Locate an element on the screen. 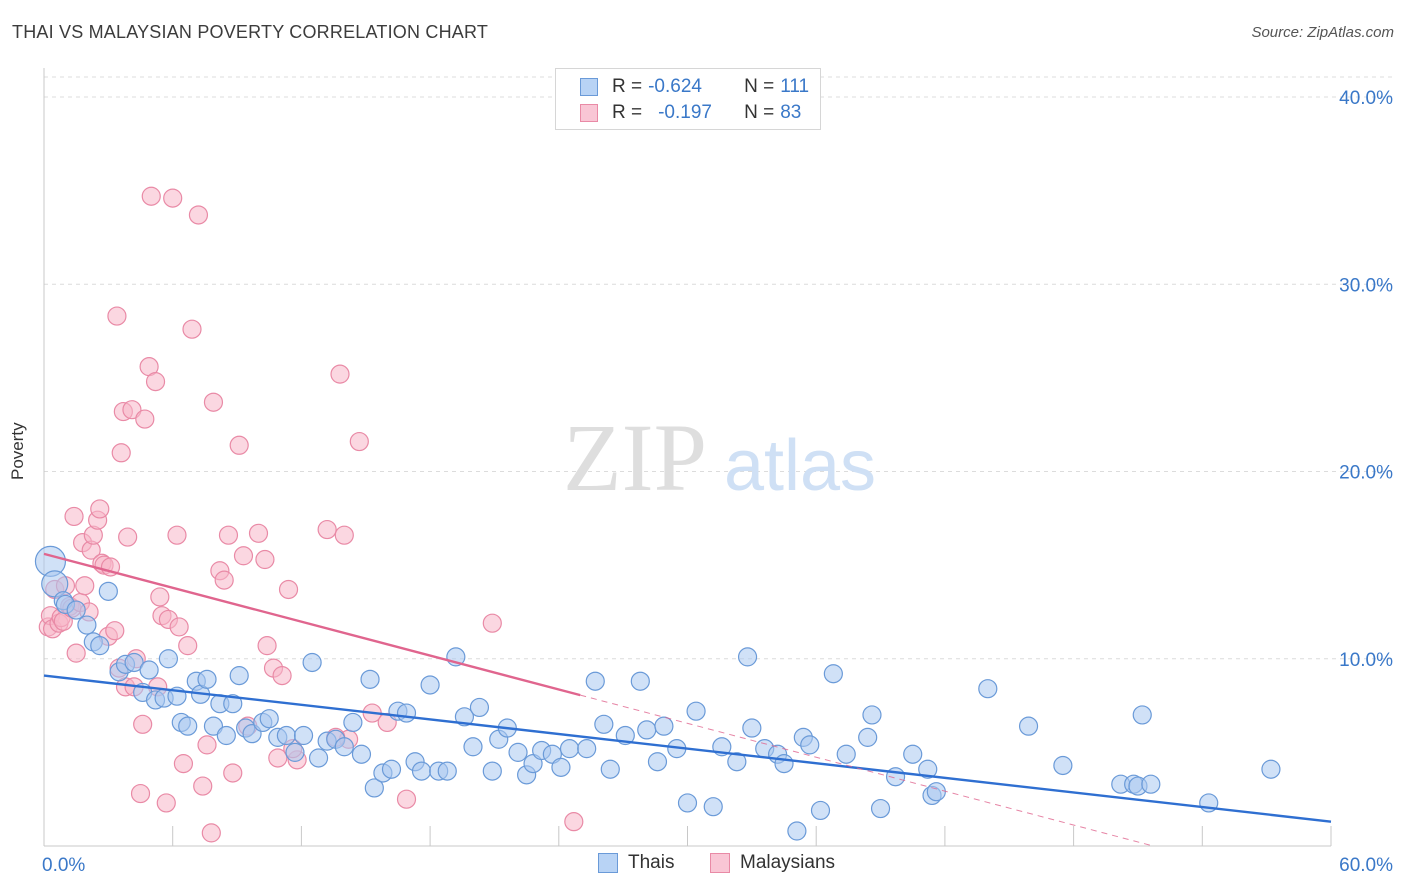  legend-item-thais: Thais is located at coordinates (636, 863).